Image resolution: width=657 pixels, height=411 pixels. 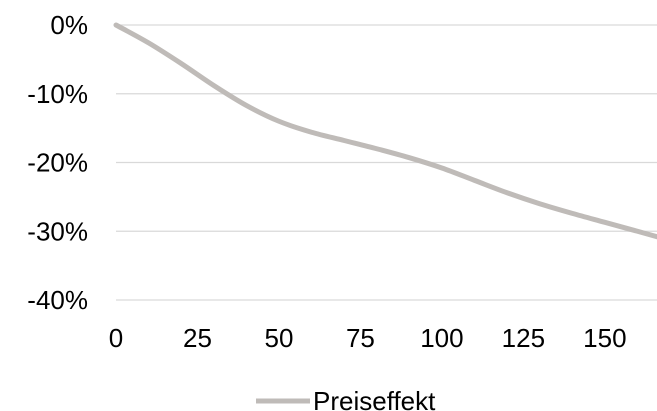 What do you see at coordinates (57, 231) in the screenshot?
I see `y-tick-label: -30%` at bounding box center [57, 231].